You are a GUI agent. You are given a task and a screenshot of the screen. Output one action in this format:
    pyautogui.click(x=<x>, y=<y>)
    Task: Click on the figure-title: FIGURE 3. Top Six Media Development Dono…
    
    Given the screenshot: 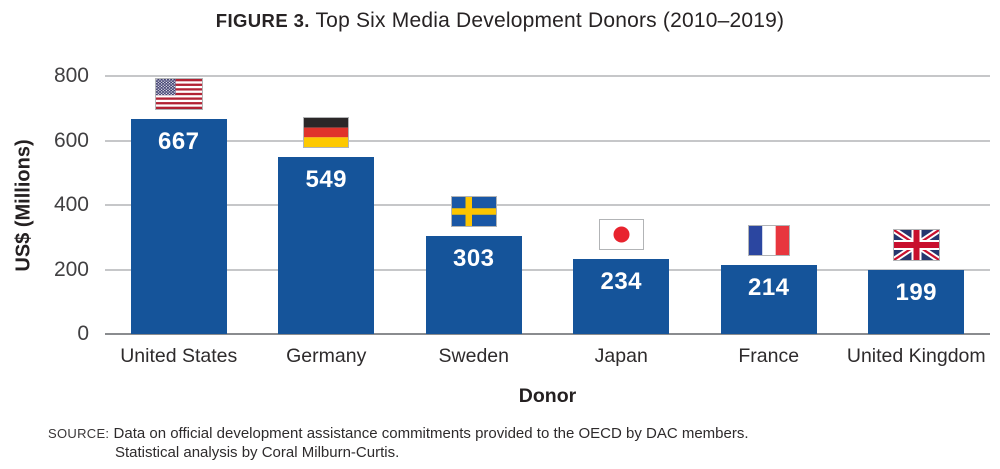 What is the action you would take?
    pyautogui.click(x=500, y=21)
    